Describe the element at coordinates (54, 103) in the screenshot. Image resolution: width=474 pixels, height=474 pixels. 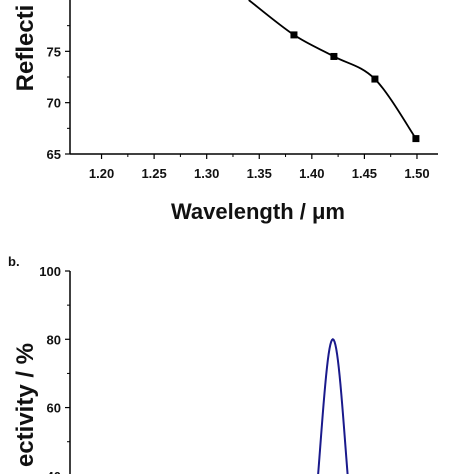
I see `chart-a-y-tick-label: 70` at that location.